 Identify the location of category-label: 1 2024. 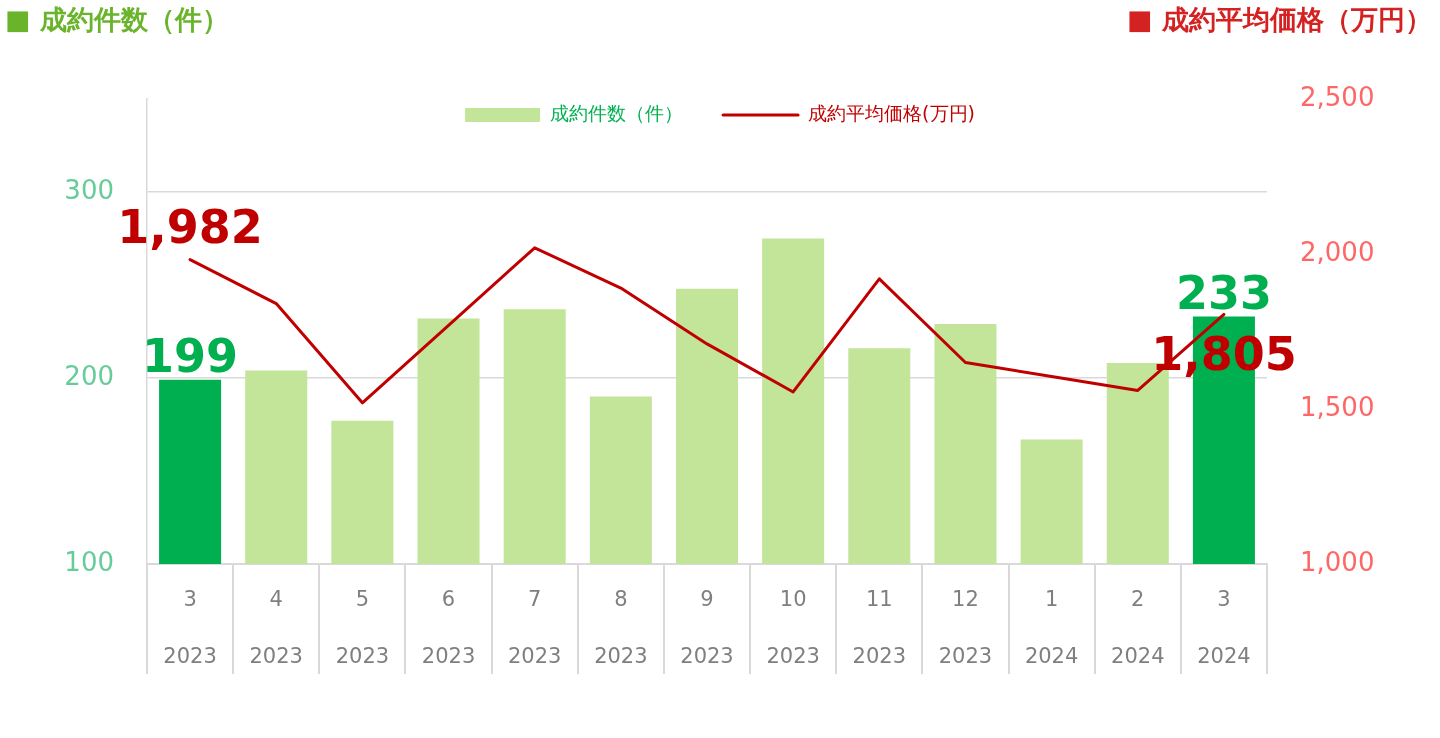
(1051, 627).